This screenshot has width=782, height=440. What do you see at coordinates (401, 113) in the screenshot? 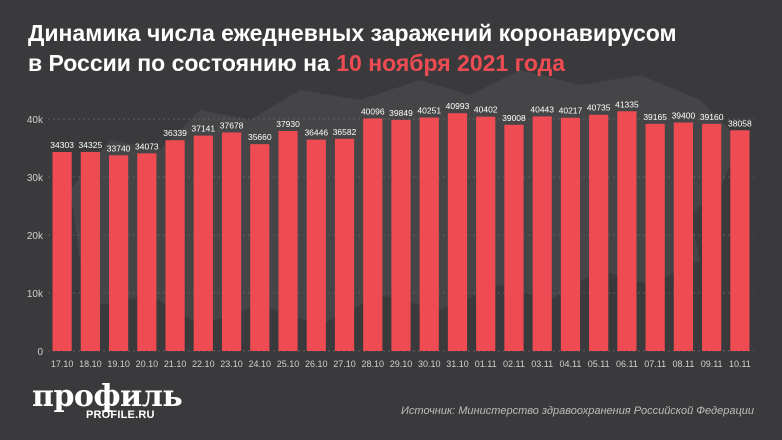
I see `data-label: 39849` at bounding box center [401, 113].